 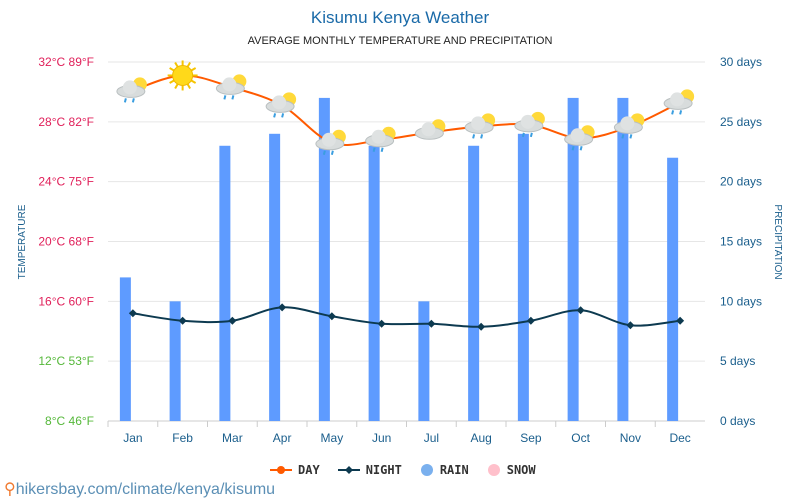 I want to click on right-tick-label: 0 days, so click(x=737, y=421).